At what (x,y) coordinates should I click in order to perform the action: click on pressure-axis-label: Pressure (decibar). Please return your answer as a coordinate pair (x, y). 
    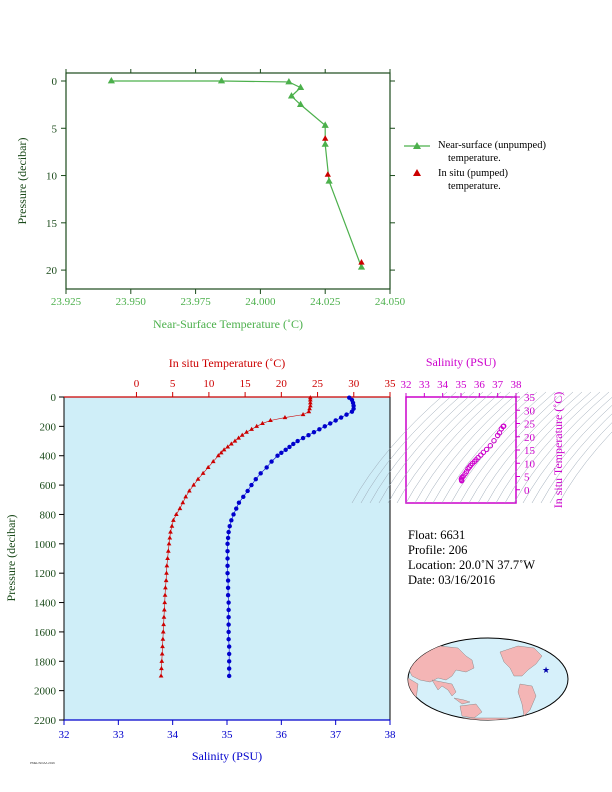
    Looking at the image, I should click on (11, 558).